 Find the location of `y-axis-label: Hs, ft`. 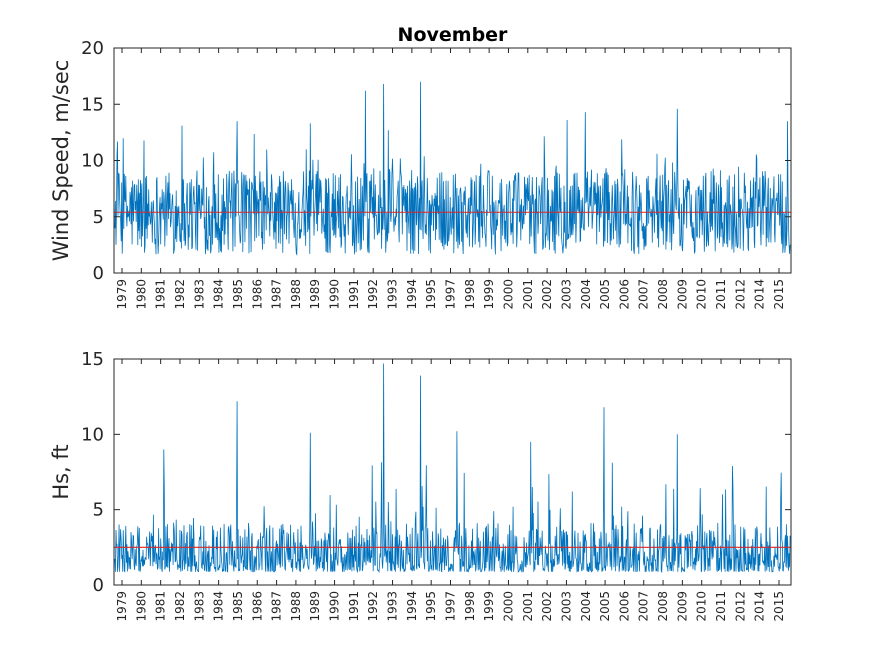

y-axis-label: Hs, ft is located at coordinates (61, 471).